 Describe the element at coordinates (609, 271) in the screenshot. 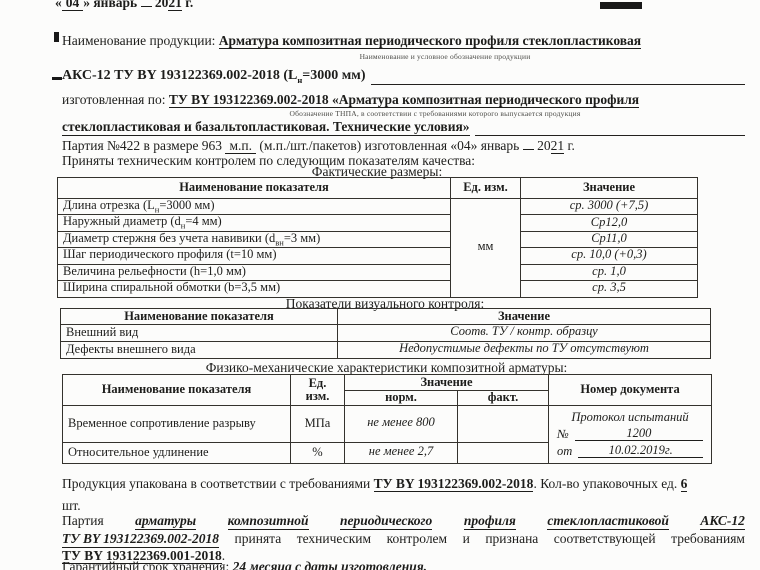

I see `indicator-value: ср. 1,0` at that location.